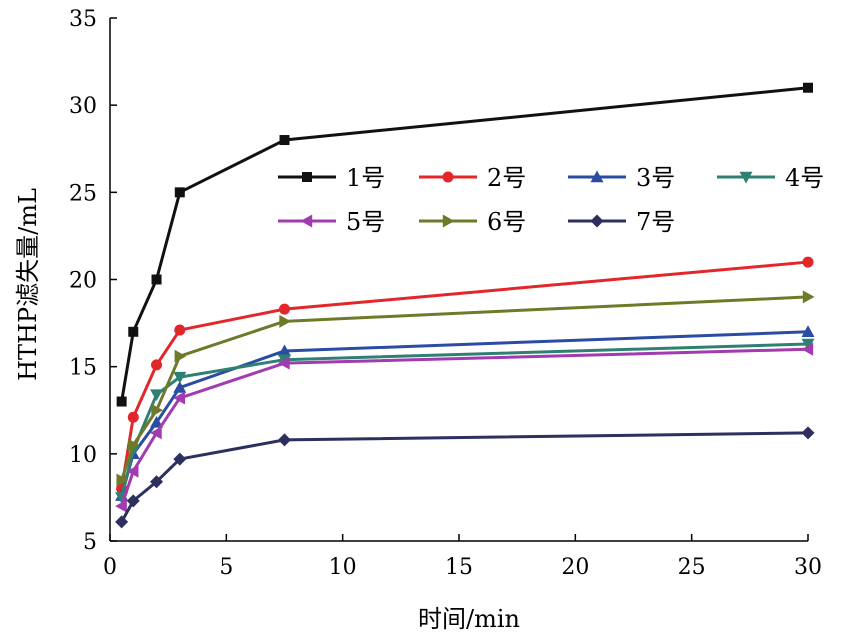 This screenshot has width=851, height=637. I want to click on legend-item-5: 5号, so click(331, 222).